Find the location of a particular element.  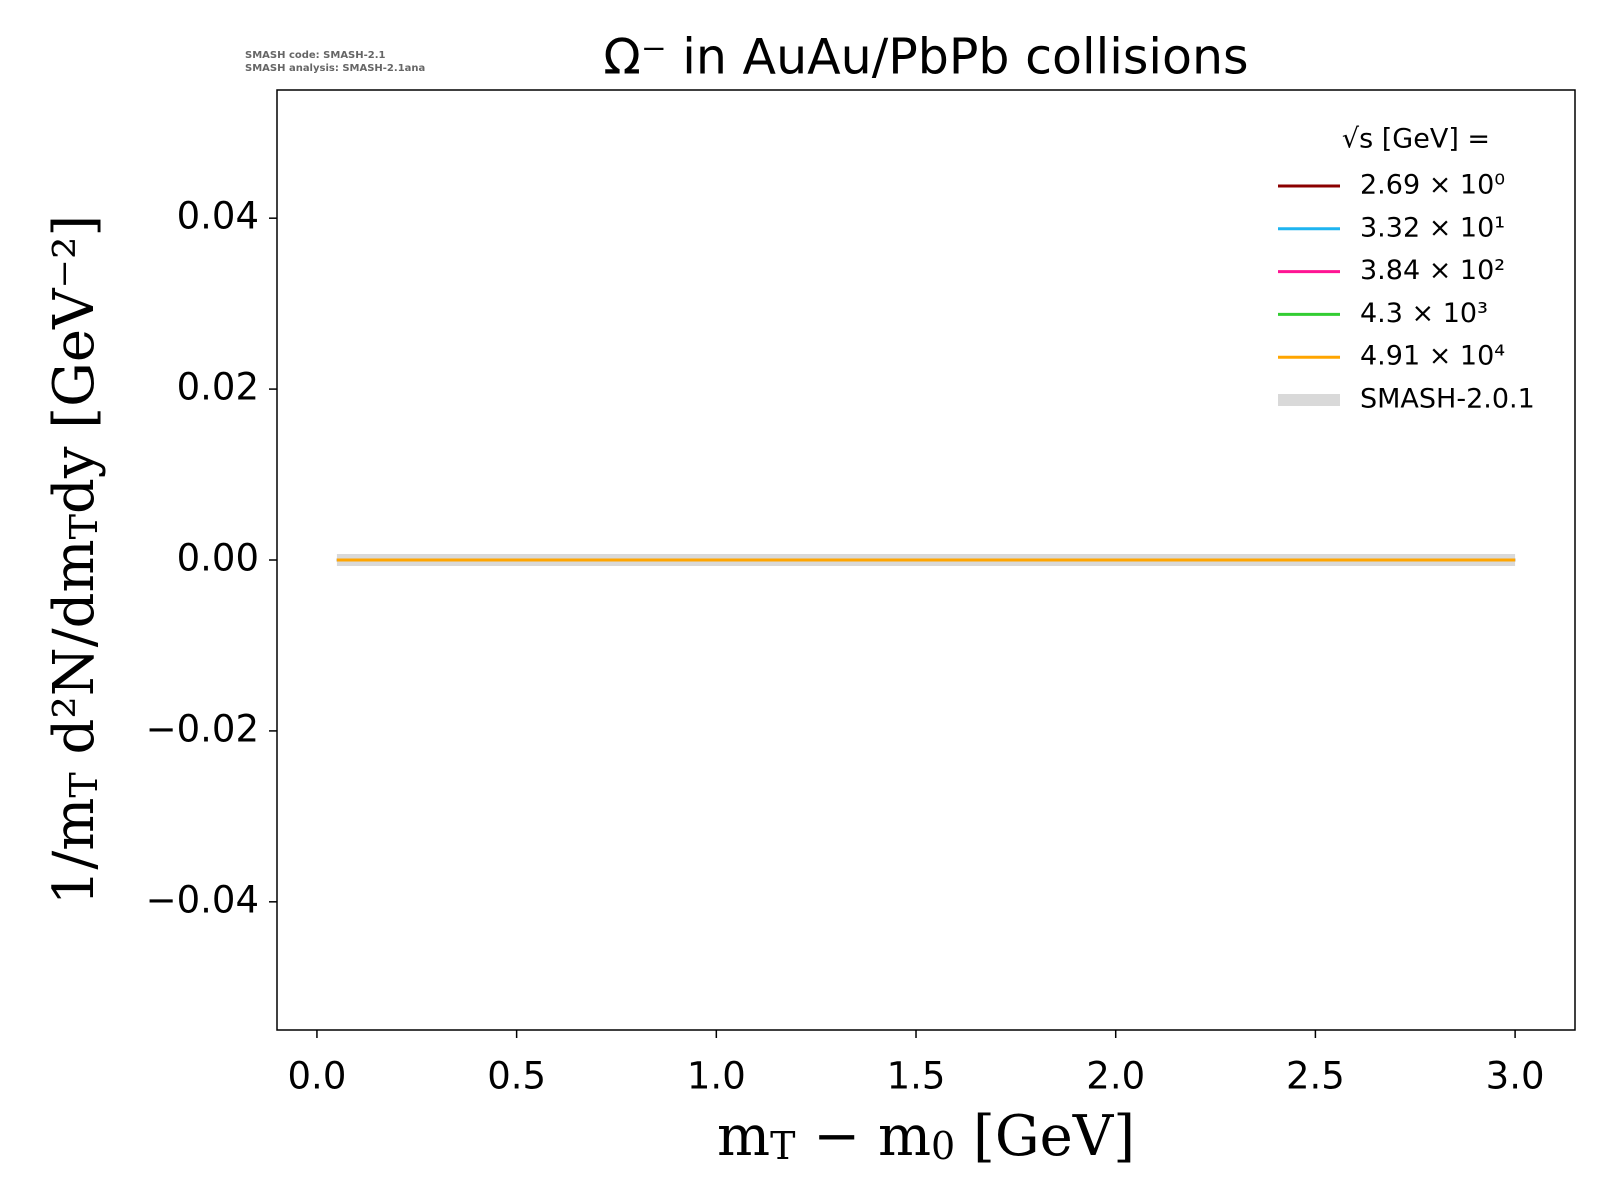

x-tick-label: 2.5 is located at coordinates (1315, 1076).